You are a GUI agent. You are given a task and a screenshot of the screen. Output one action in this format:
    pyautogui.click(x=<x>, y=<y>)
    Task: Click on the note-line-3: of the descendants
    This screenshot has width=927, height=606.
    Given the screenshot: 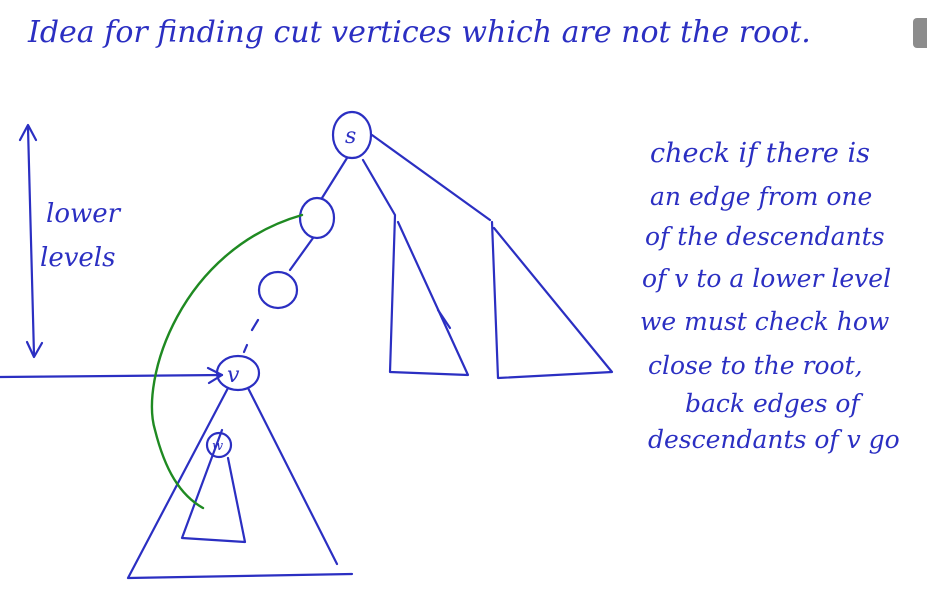 What is the action you would take?
    pyautogui.click(x=765, y=236)
    